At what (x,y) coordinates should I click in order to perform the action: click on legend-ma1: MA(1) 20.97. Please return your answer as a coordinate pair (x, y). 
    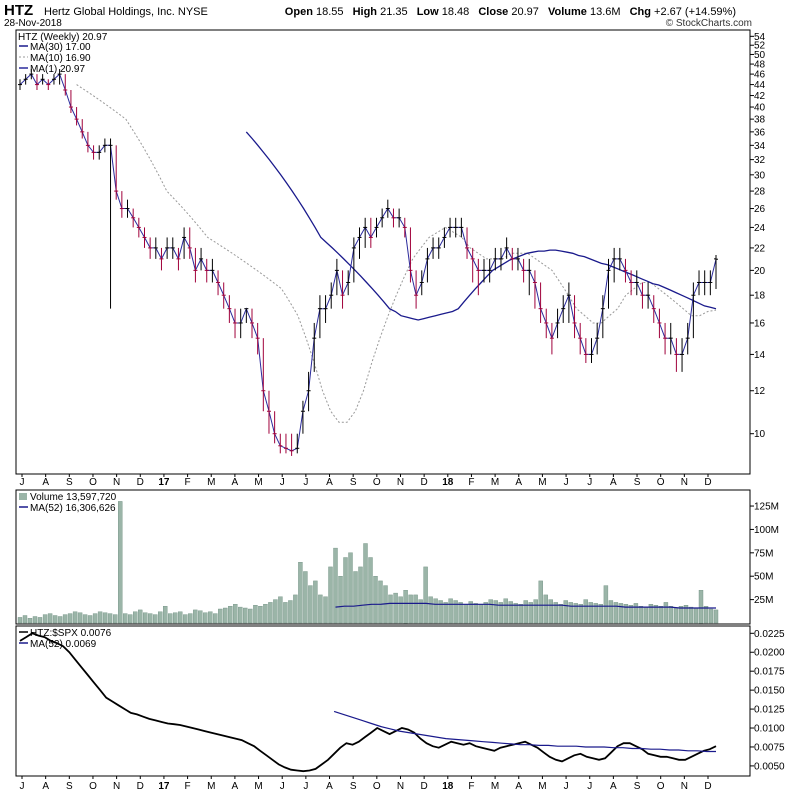
    Looking at the image, I should click on (57, 69).